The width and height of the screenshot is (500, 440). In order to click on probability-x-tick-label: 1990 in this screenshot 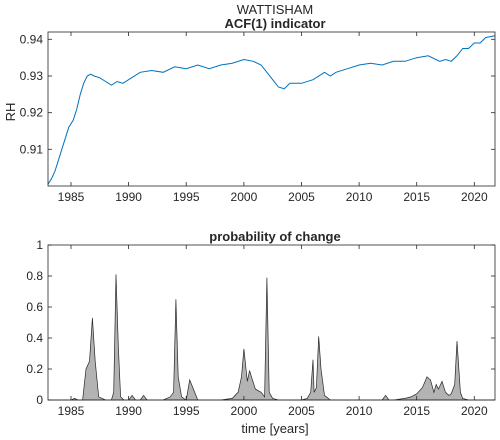, I will do `click(128, 411)`.